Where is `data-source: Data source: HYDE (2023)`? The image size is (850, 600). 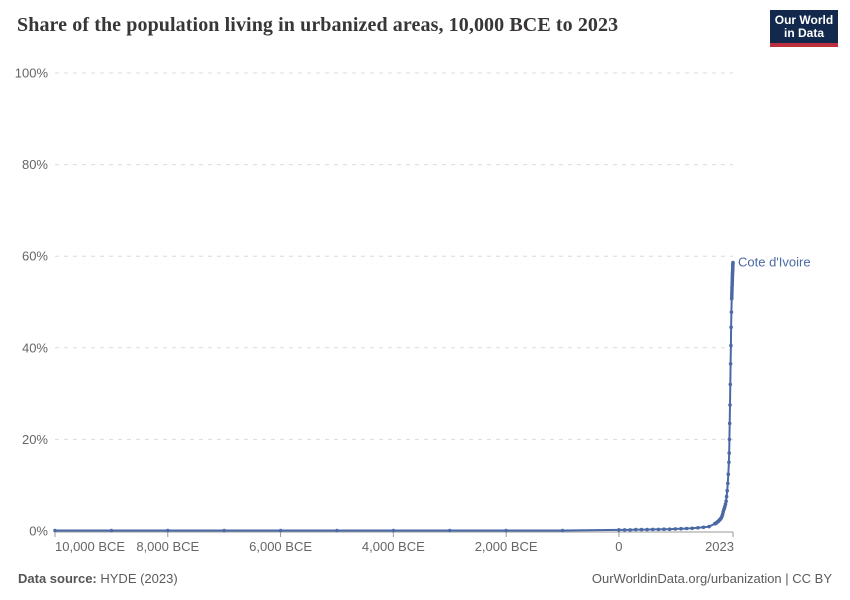 data-source: Data source: HYDE (2023) is located at coordinates (98, 578).